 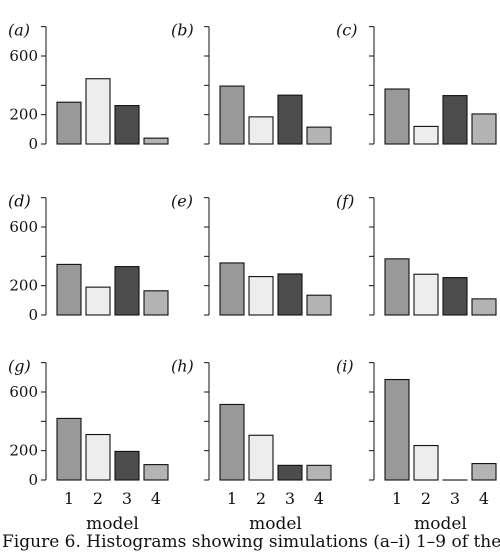 What do you see at coordinates (19, 30) in the screenshot?
I see `panel-label: (a)` at bounding box center [19, 30].